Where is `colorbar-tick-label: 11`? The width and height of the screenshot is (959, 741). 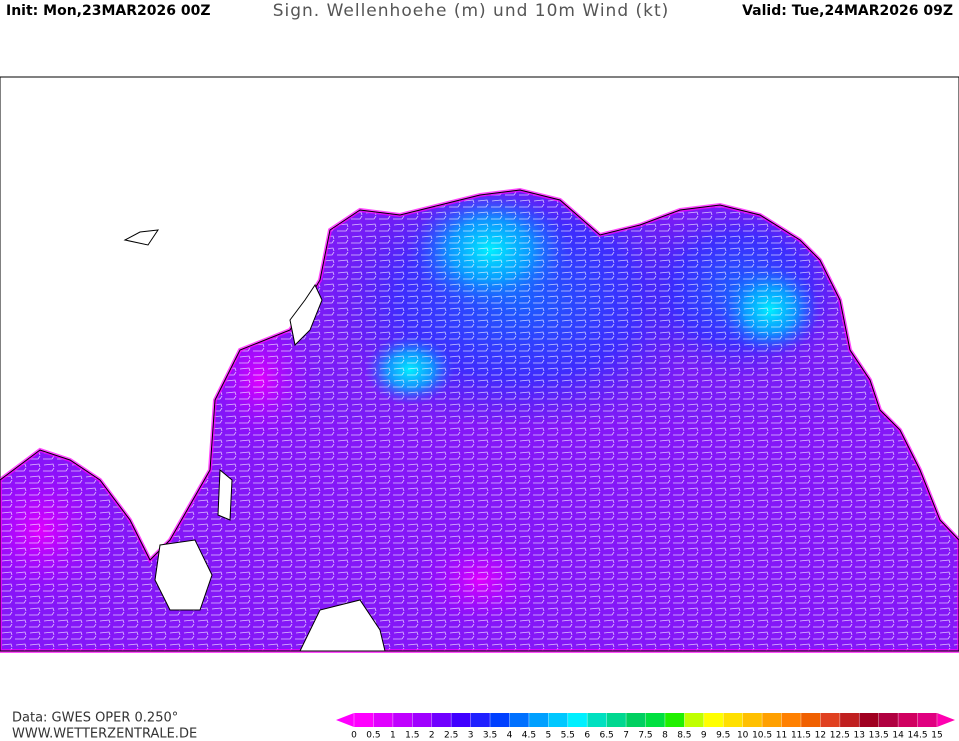
colorbar-tick-label: 11 is located at coordinates (781, 736).